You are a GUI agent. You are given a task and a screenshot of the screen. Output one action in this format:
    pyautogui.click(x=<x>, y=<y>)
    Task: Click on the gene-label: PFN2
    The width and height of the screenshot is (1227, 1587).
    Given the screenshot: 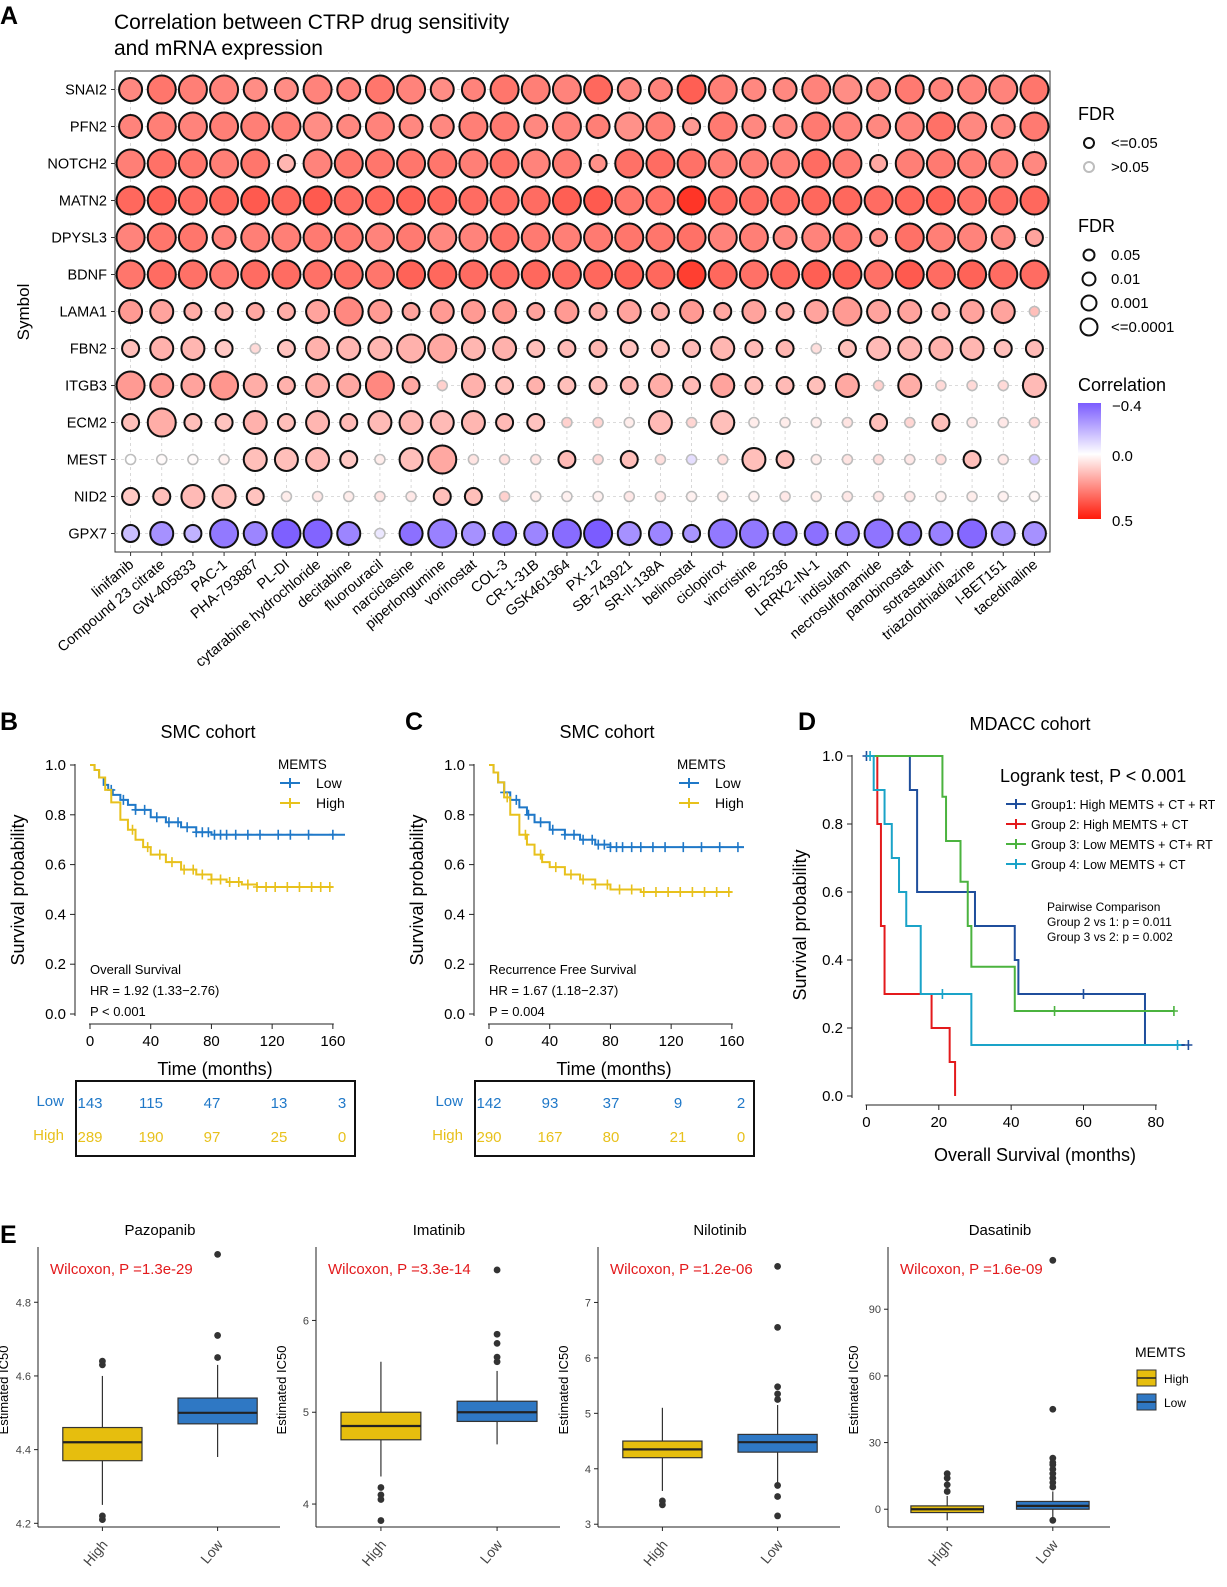 What is the action you would take?
    pyautogui.click(x=88, y=128)
    